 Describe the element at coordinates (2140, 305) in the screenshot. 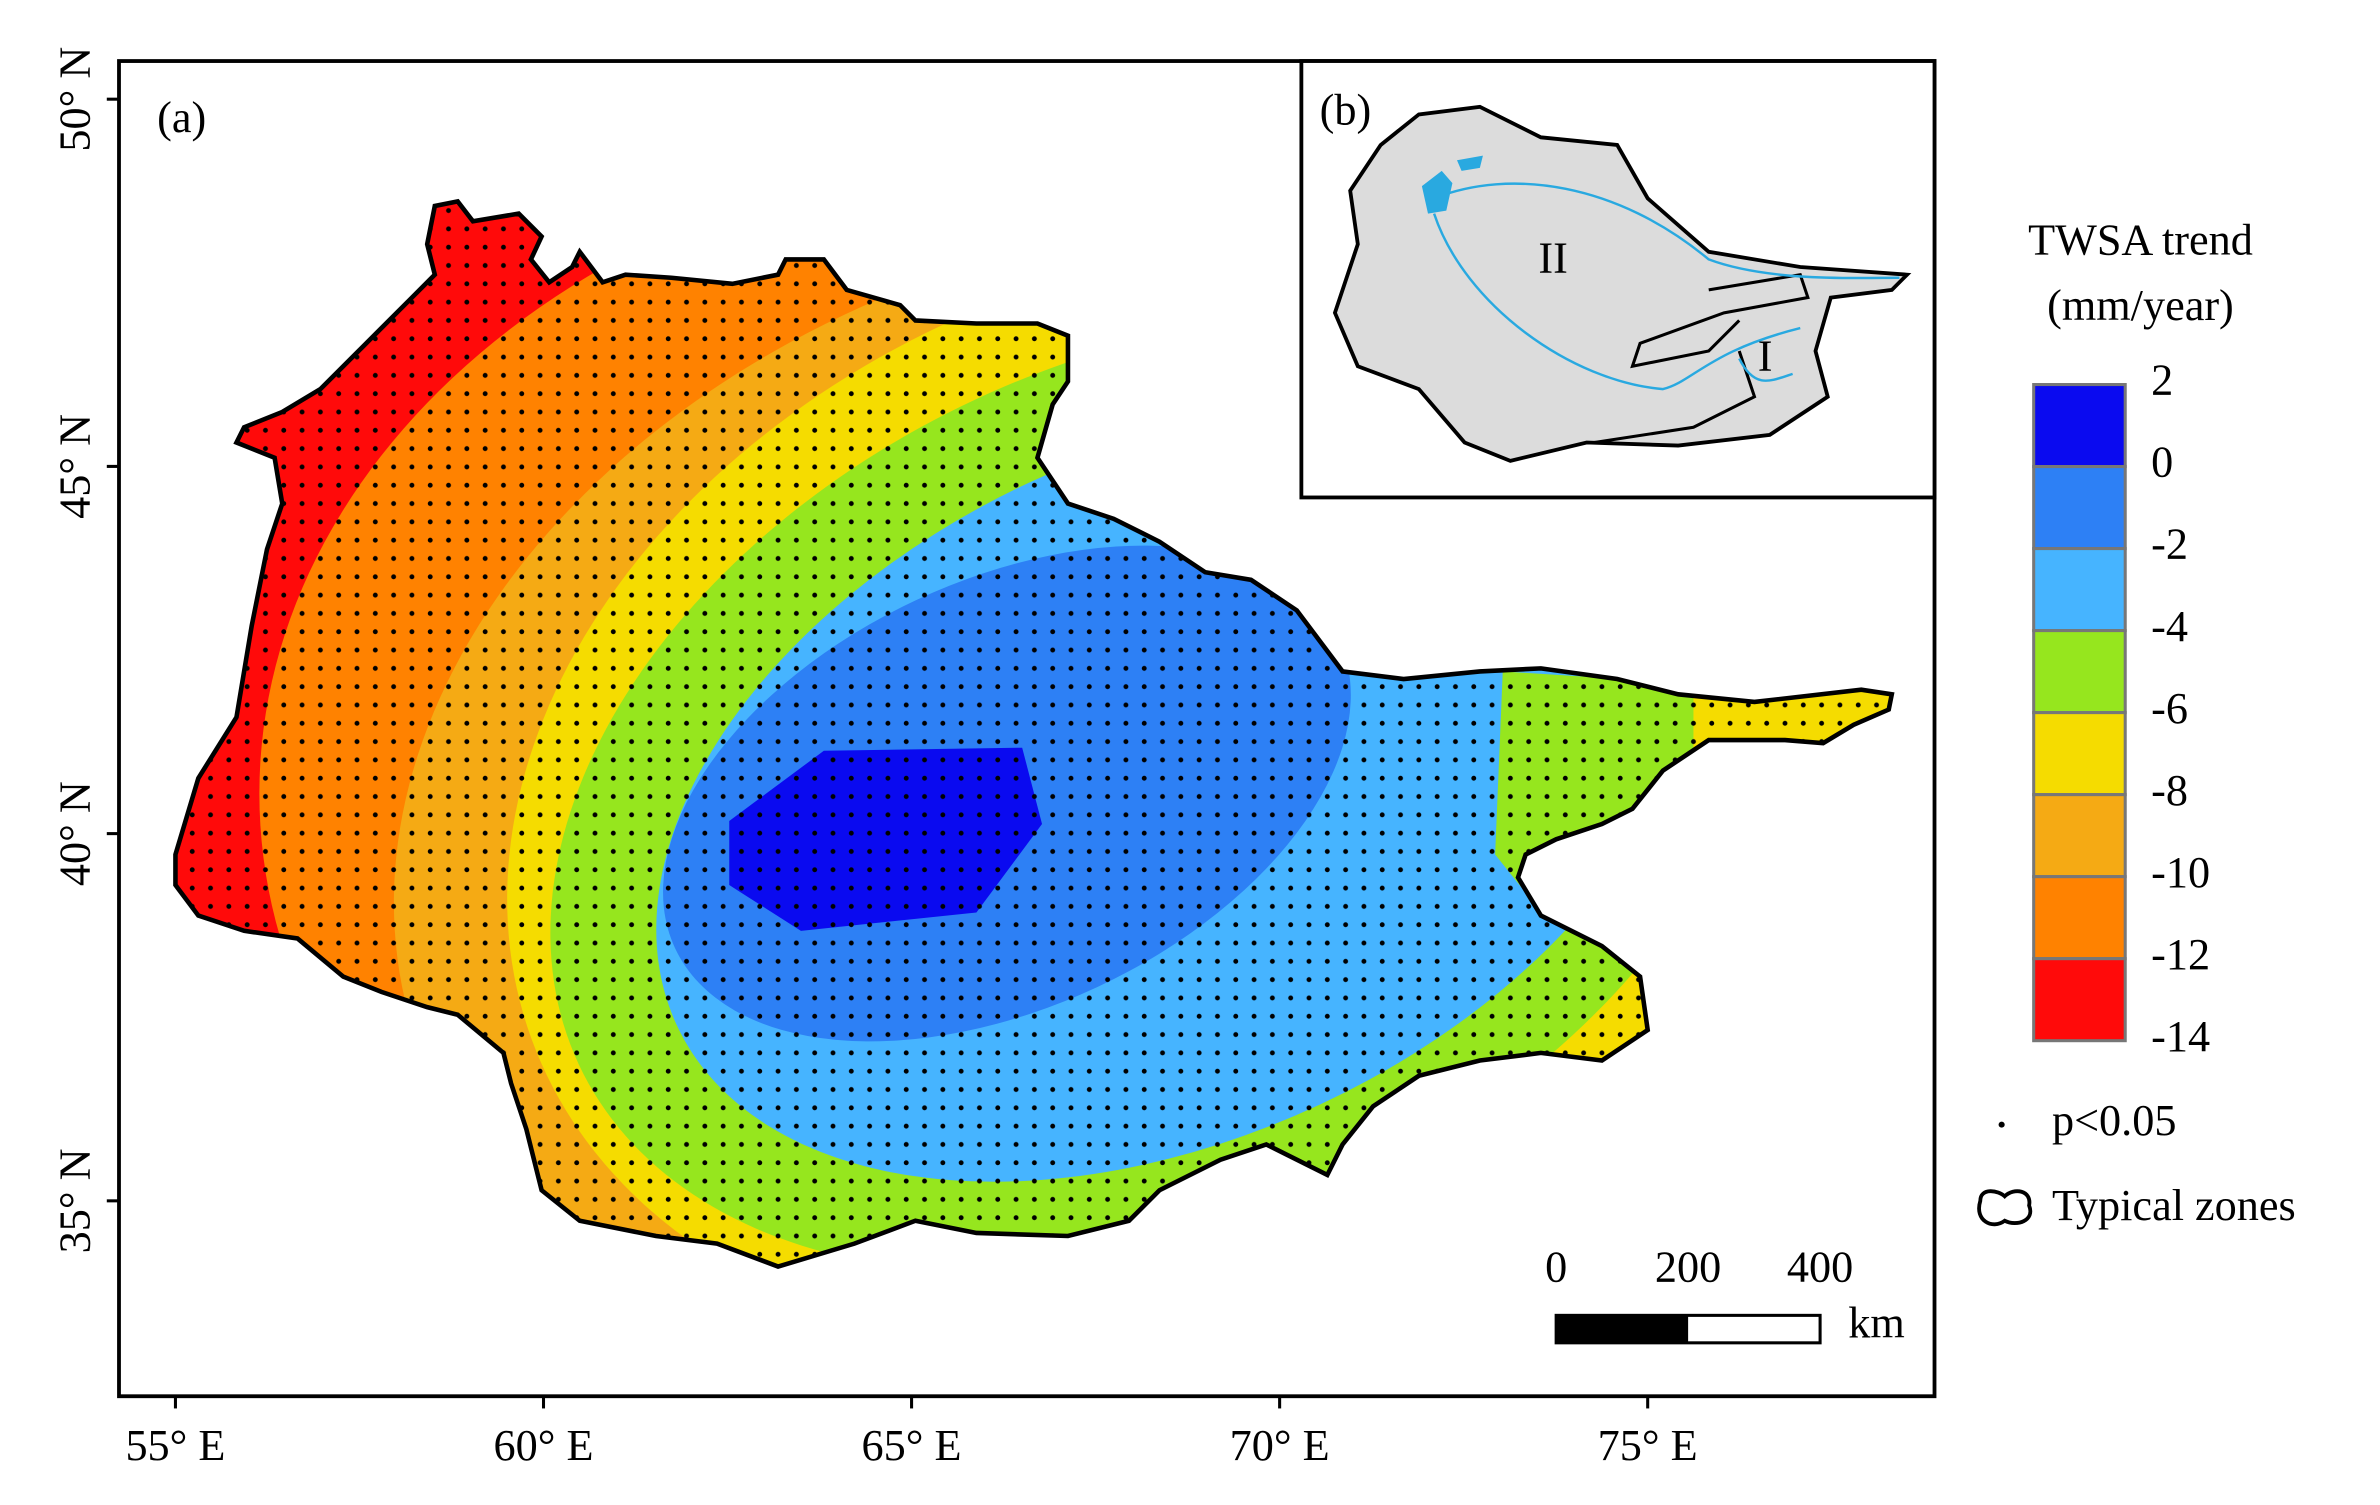

I see `legend-title: (mm/year)` at that location.